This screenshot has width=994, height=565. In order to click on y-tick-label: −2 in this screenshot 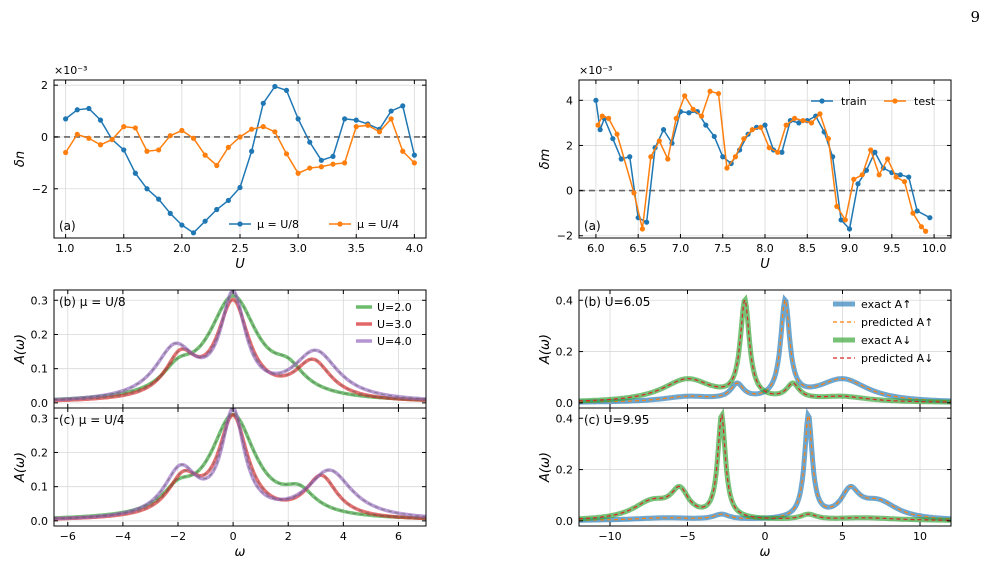, I will do `click(40, 189)`.